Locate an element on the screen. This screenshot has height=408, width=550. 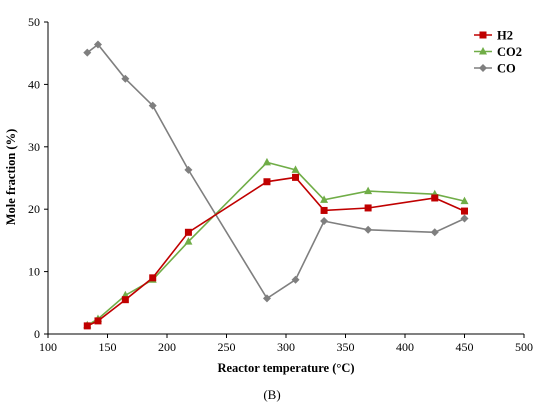
y-axis-title: Mole fraction (%) is located at coordinates (11, 177).